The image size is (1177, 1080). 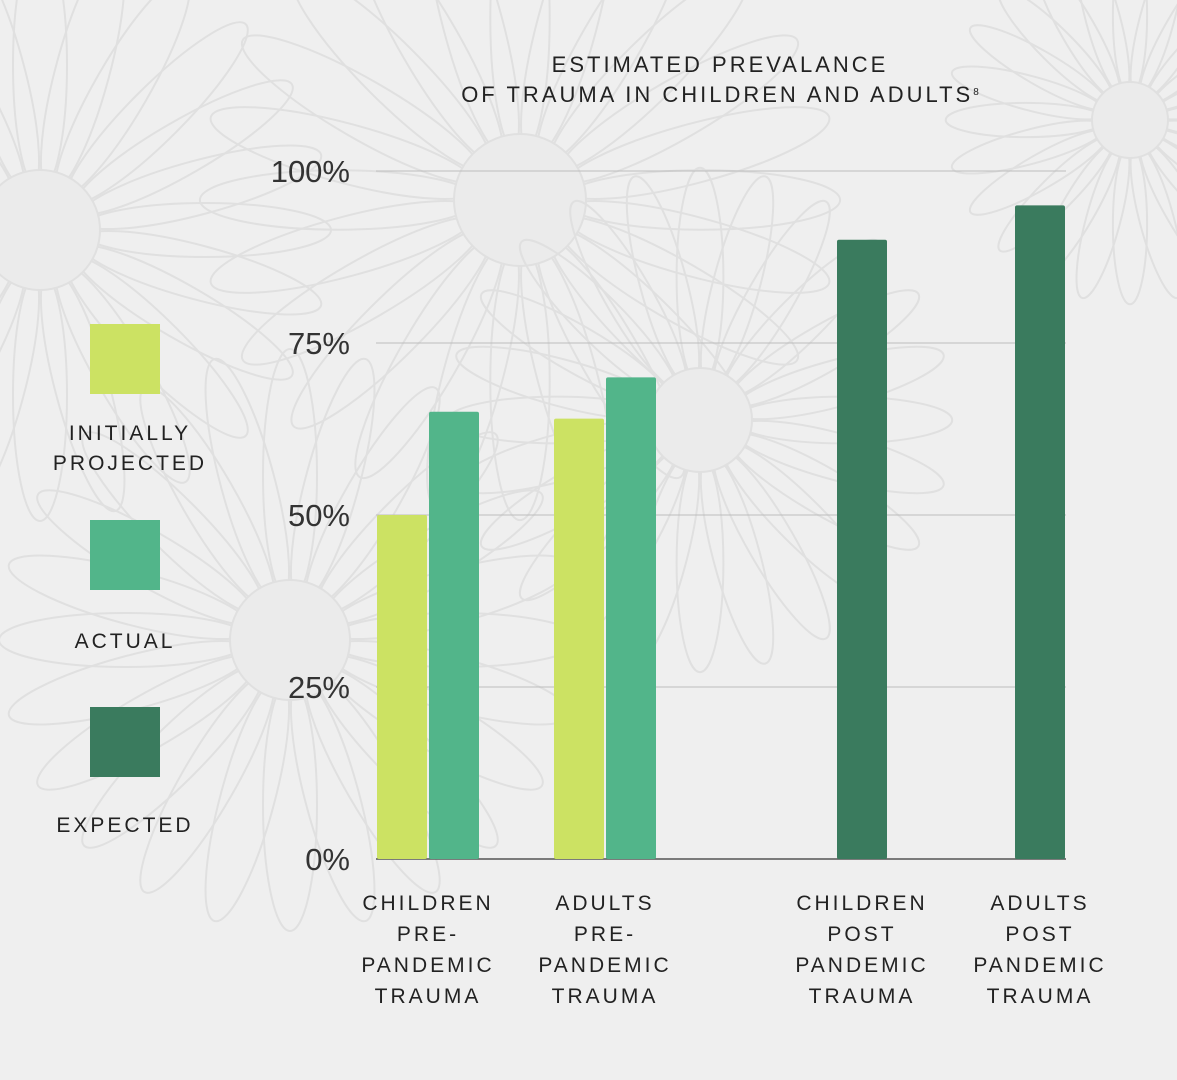 What do you see at coordinates (319, 687) in the screenshot?
I see `y-tick-label: 25%` at bounding box center [319, 687].